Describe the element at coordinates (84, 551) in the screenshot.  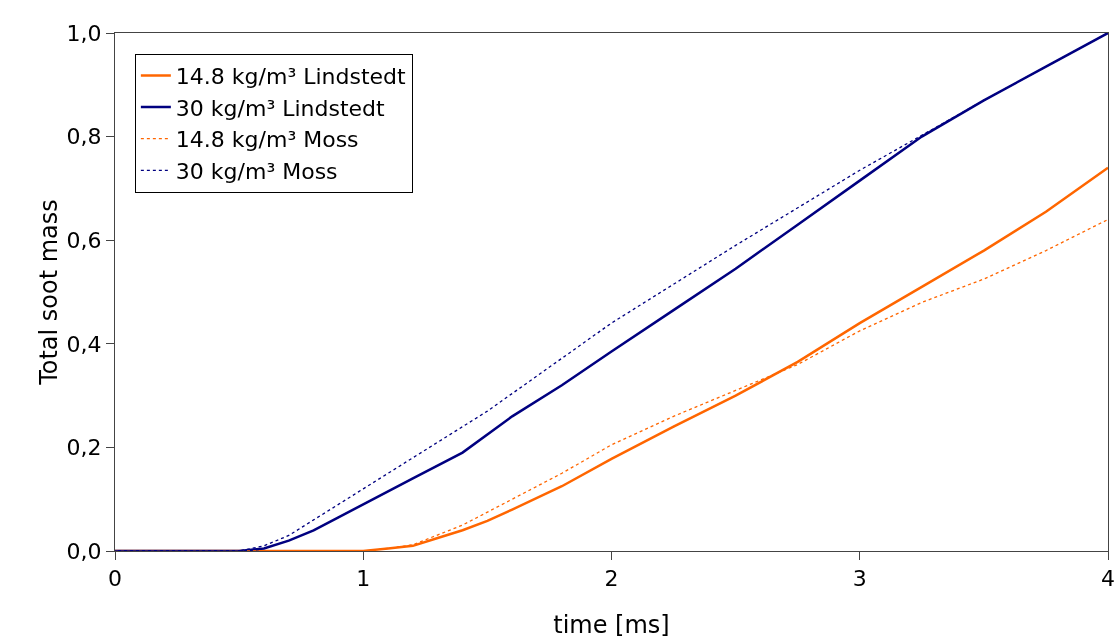
I see `y-tick-label: 0,0` at that location.